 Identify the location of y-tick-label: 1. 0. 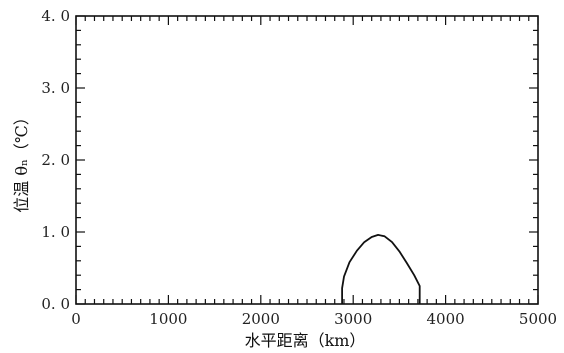
(55, 232).